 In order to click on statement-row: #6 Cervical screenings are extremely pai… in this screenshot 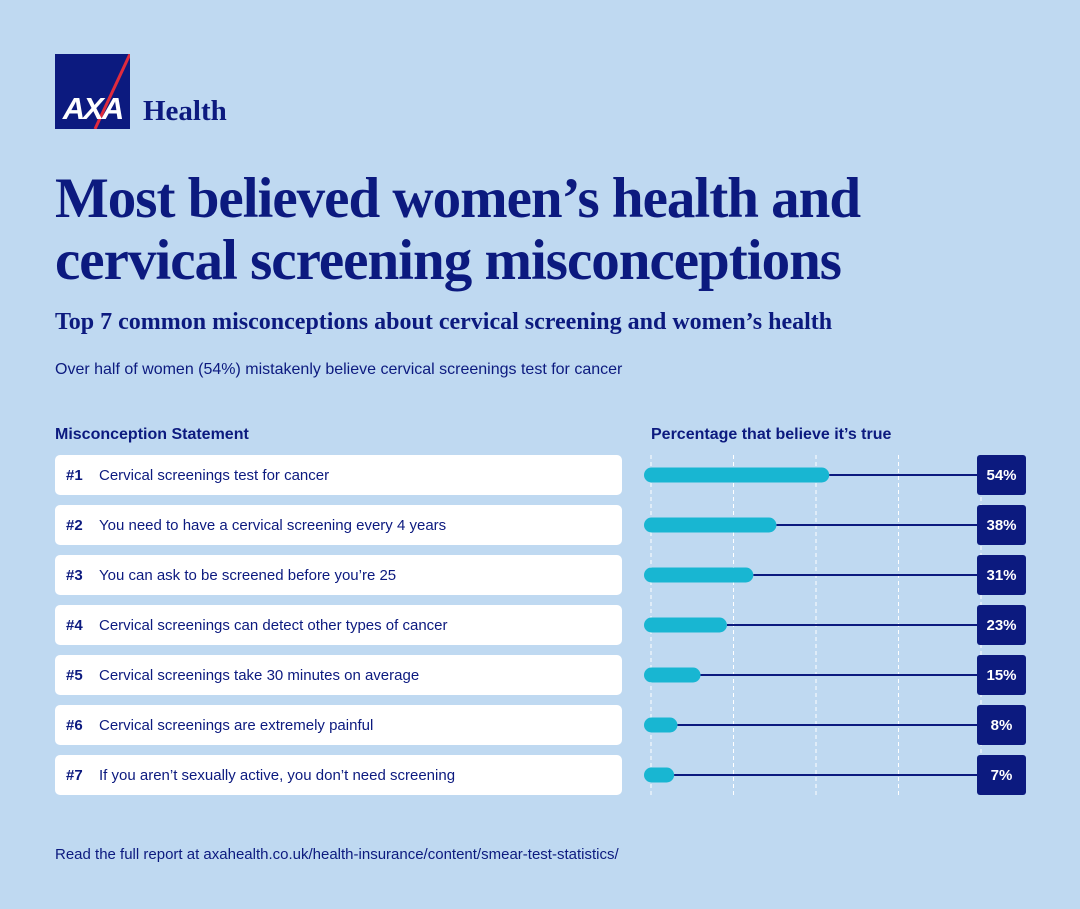, I will do `click(338, 725)`.